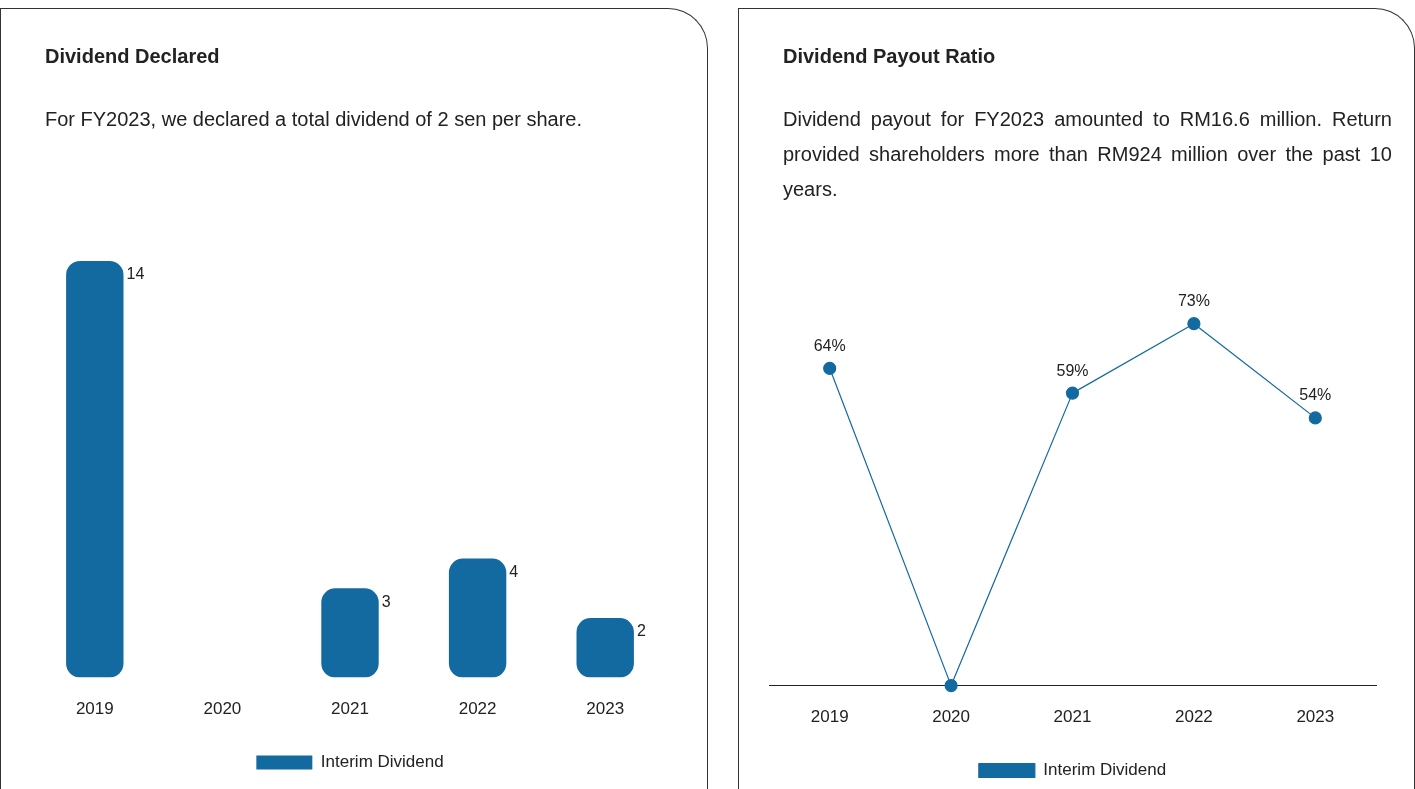 Image resolution: width=1415 pixels, height=789 pixels. What do you see at coordinates (1087, 154) in the screenshot?
I see `chart-subtitle: Dividend payout for FY2023 amounted to RM16.6 million. Return provided shareholders more than RM924 million over the past 10 years.` at bounding box center [1087, 154].